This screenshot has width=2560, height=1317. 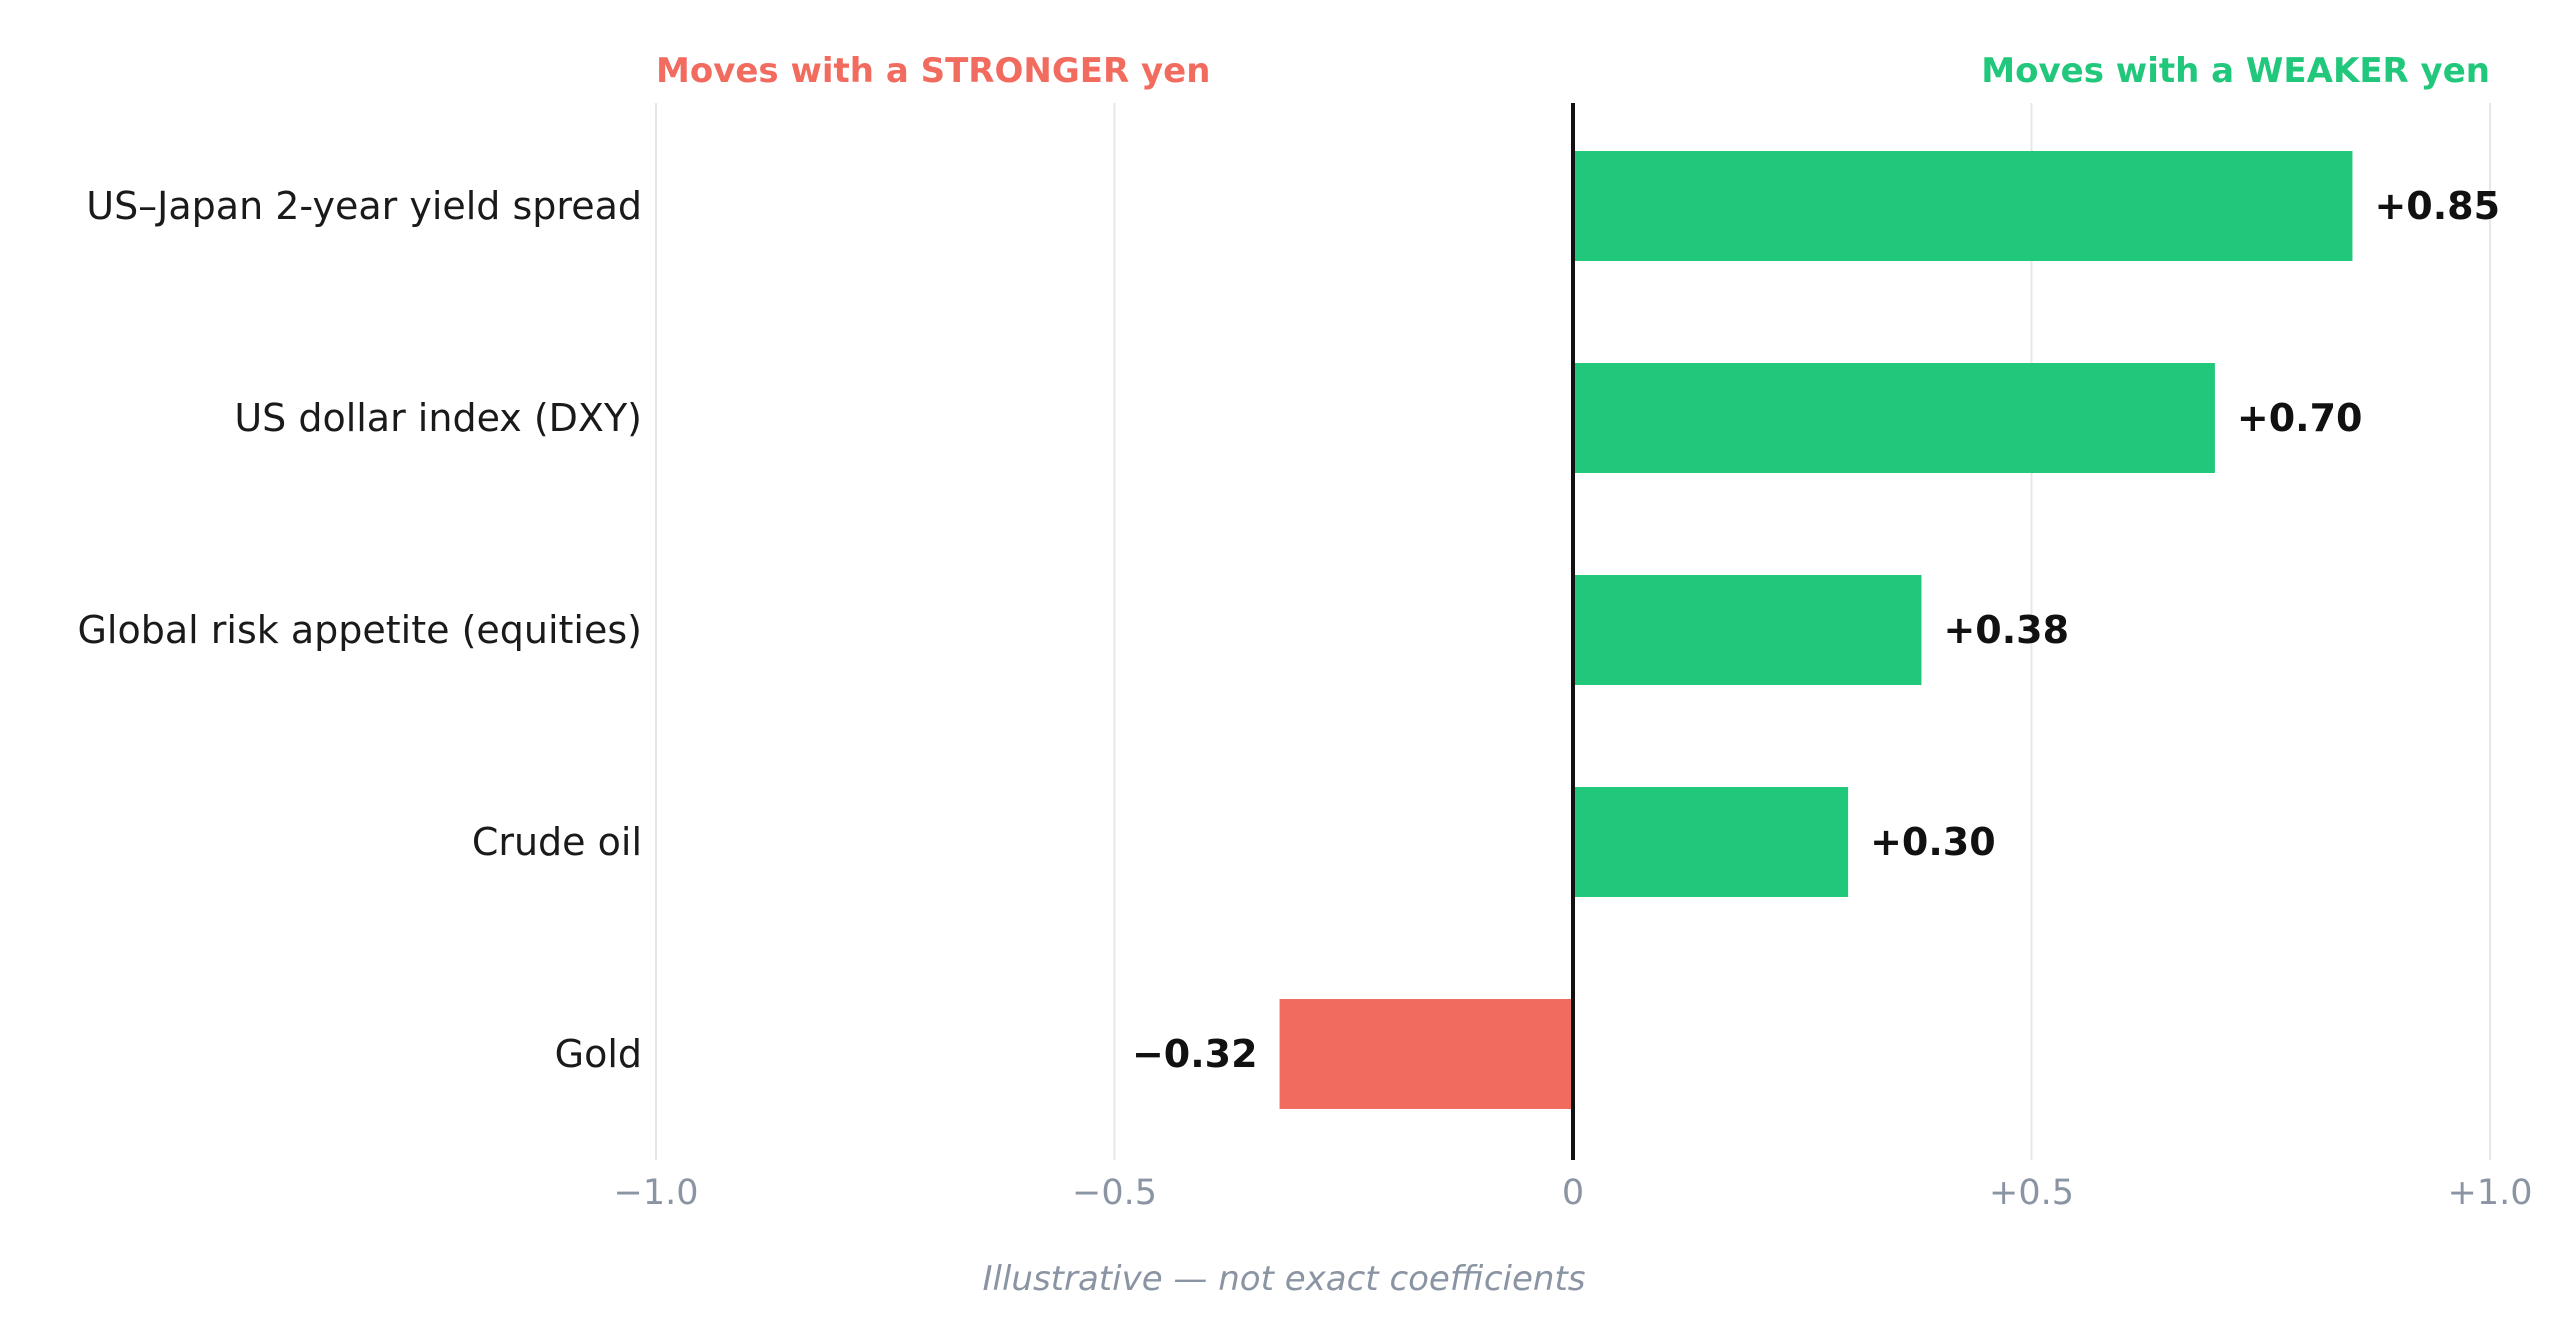 What do you see at coordinates (1933, 842) in the screenshot?
I see `value-label: +0.30` at bounding box center [1933, 842].